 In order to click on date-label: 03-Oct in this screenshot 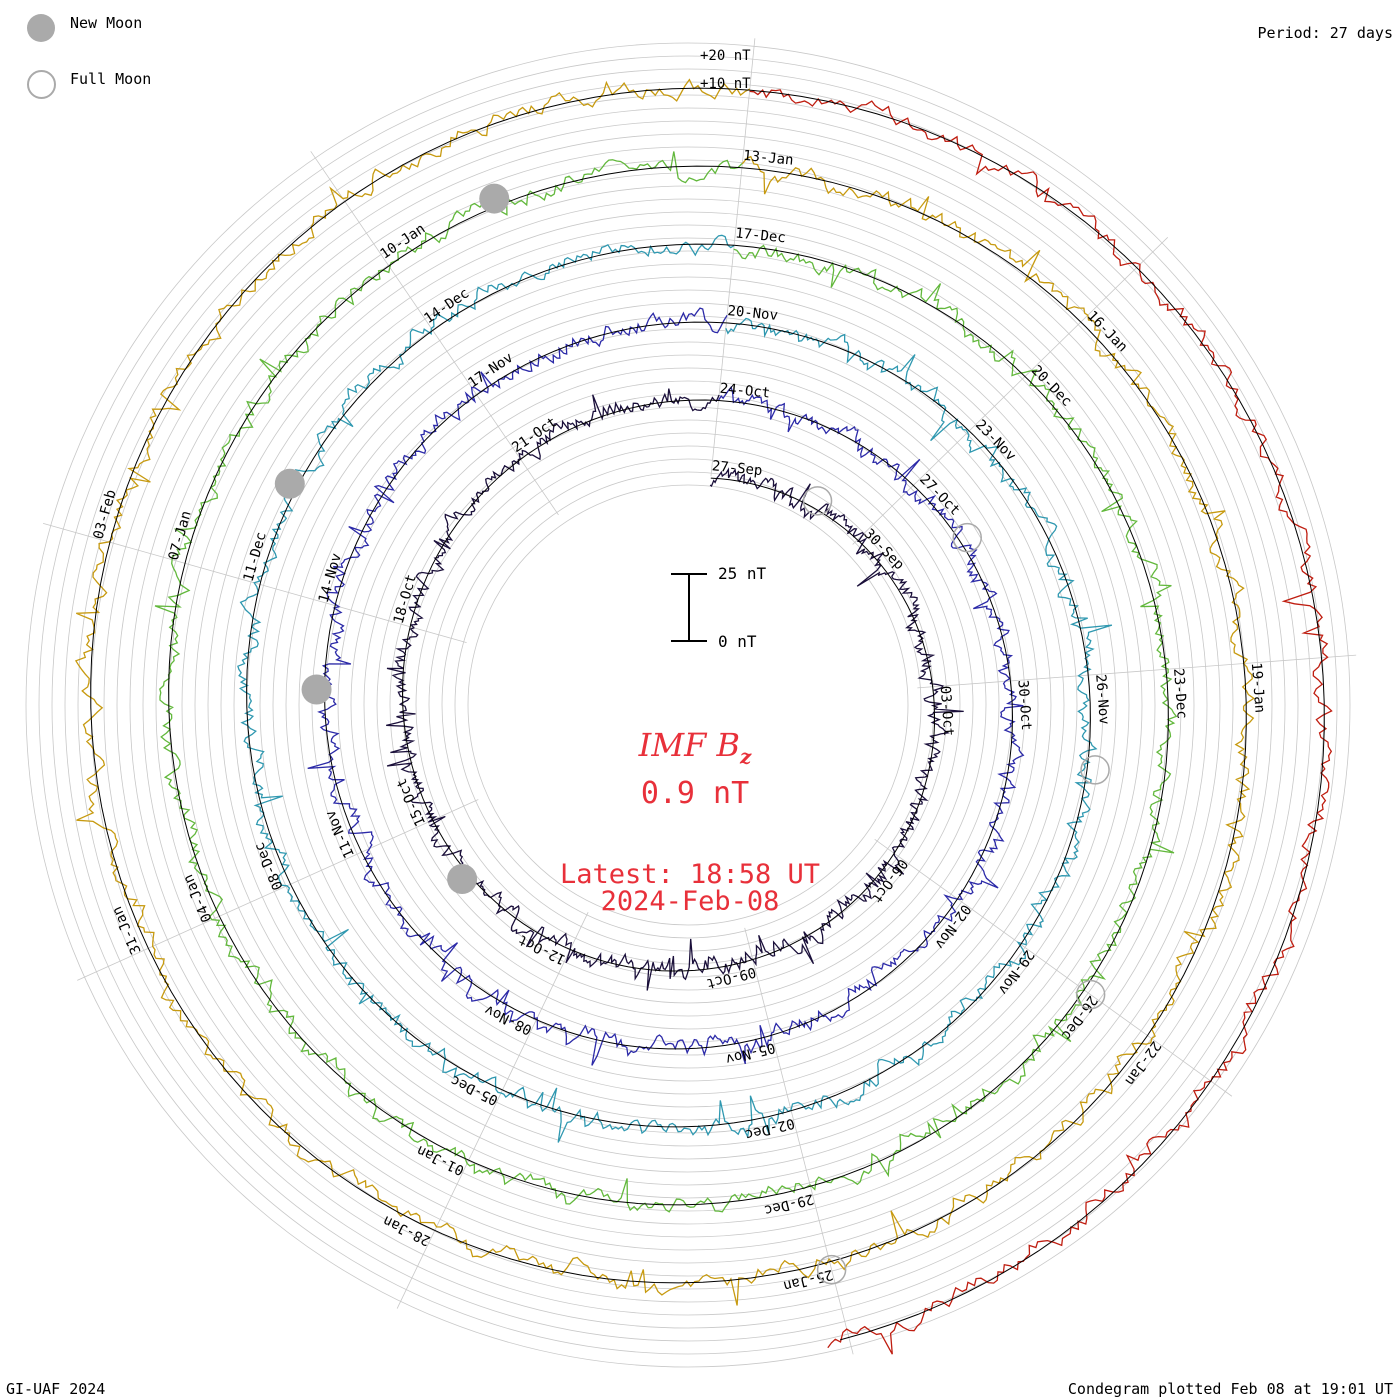, I will do `click(947, 711)`.